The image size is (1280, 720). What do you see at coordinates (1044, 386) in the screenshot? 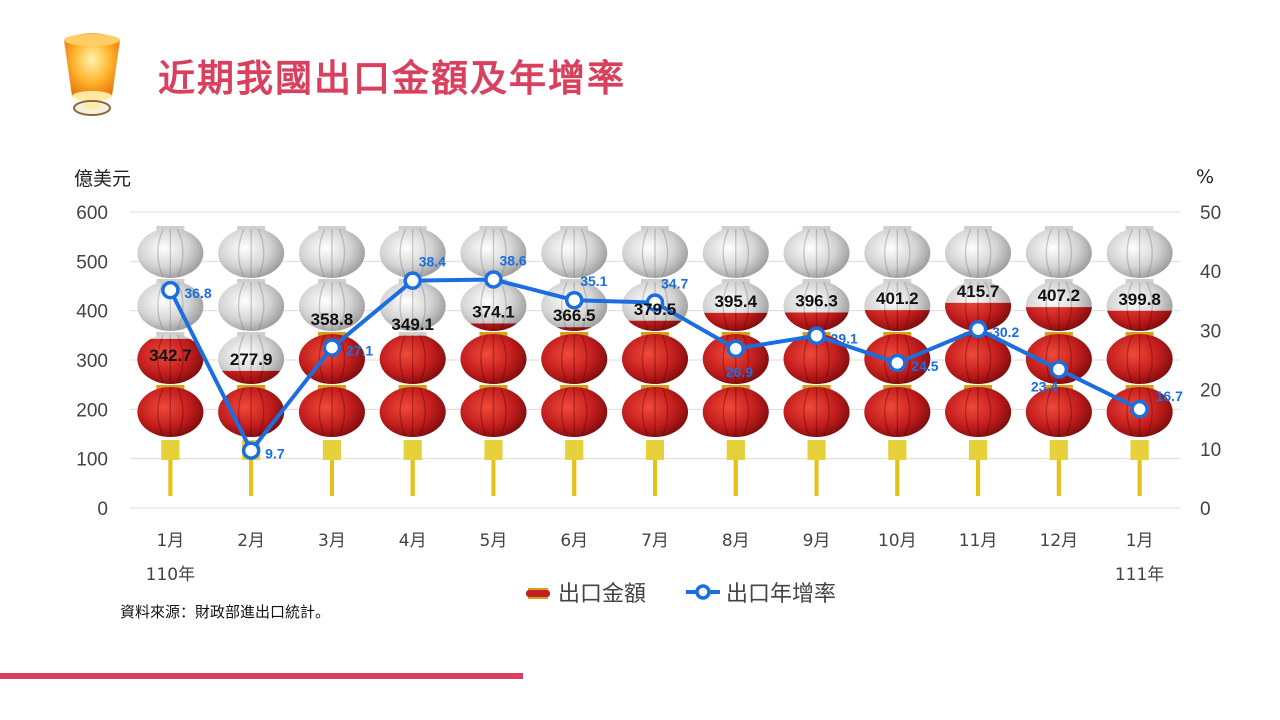
I see `growth-value-label: 23.4` at bounding box center [1044, 386].